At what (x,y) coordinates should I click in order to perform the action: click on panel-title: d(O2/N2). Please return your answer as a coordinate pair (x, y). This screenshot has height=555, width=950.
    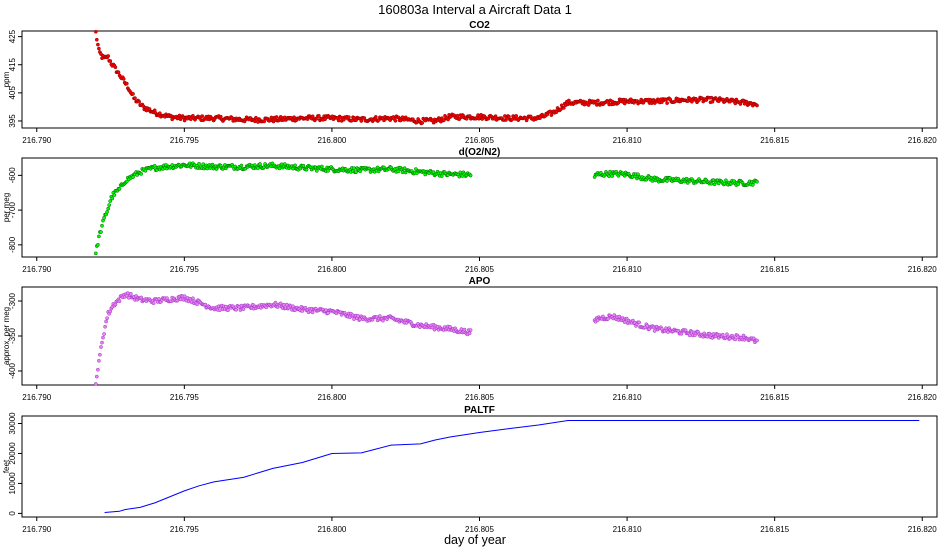
    Looking at the image, I should click on (480, 152).